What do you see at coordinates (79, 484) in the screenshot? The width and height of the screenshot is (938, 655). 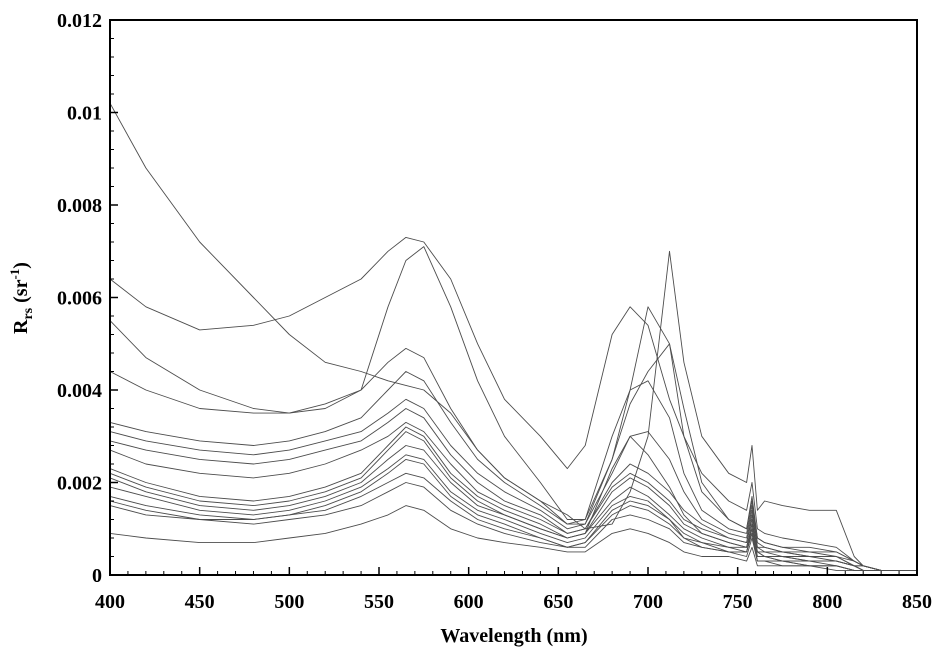 I see `y-tick-label: 0.002` at bounding box center [79, 484].